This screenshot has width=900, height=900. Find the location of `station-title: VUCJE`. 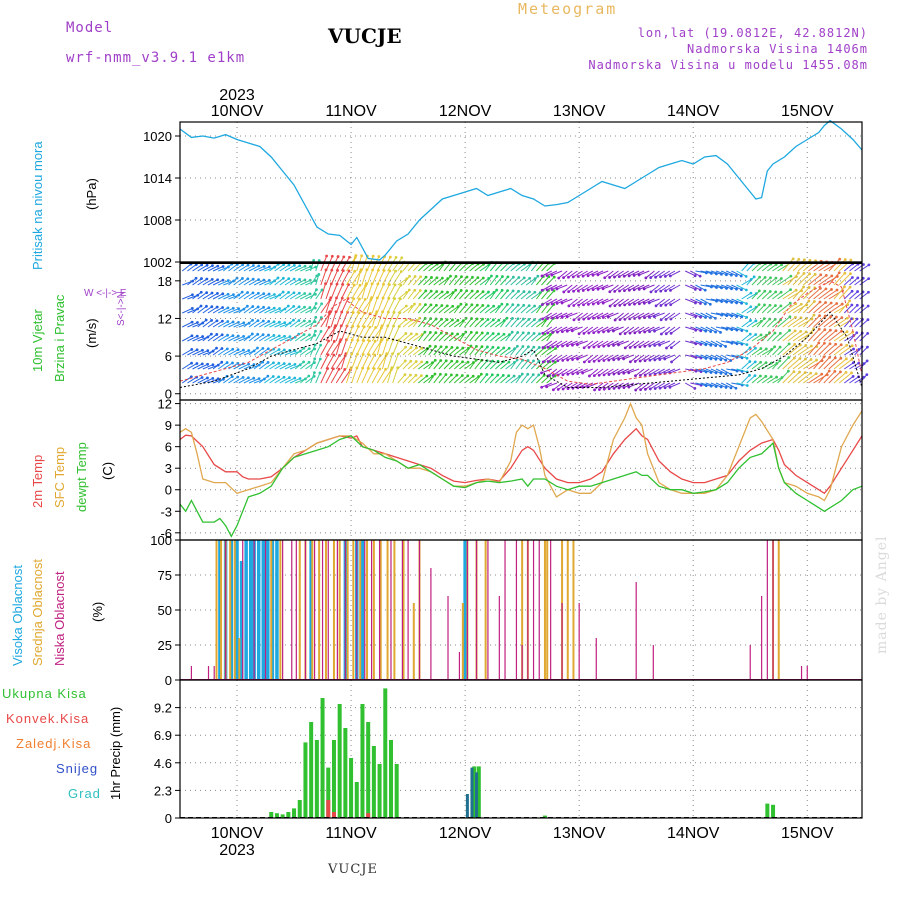

station-title: VUCJE is located at coordinates (365, 36).